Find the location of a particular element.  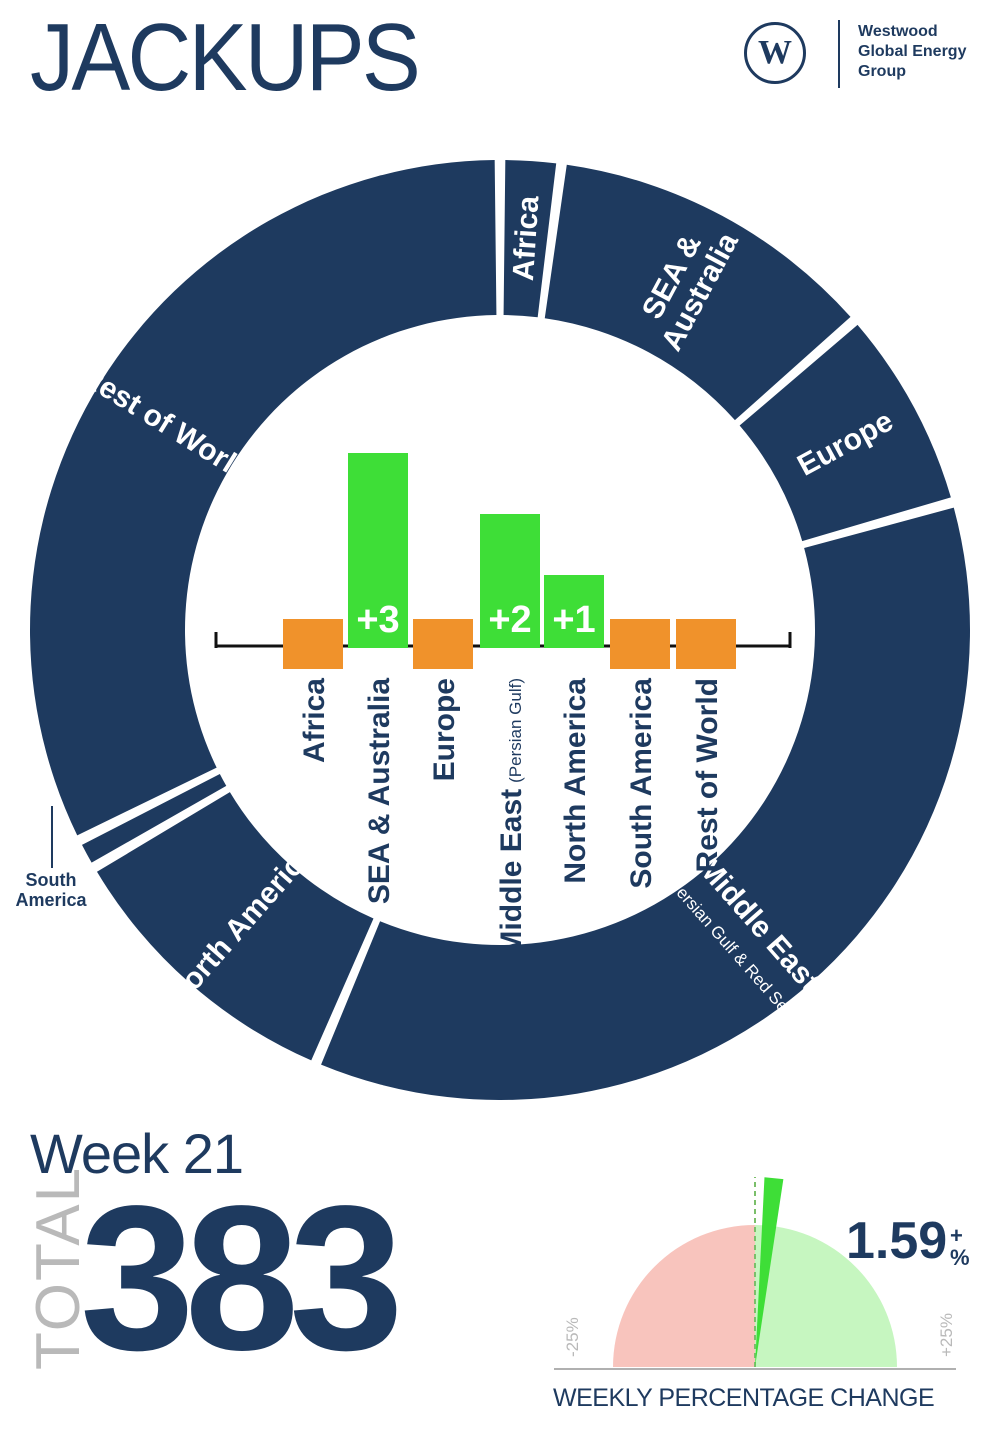

logo-line: Global Energy is located at coordinates (912, 51).